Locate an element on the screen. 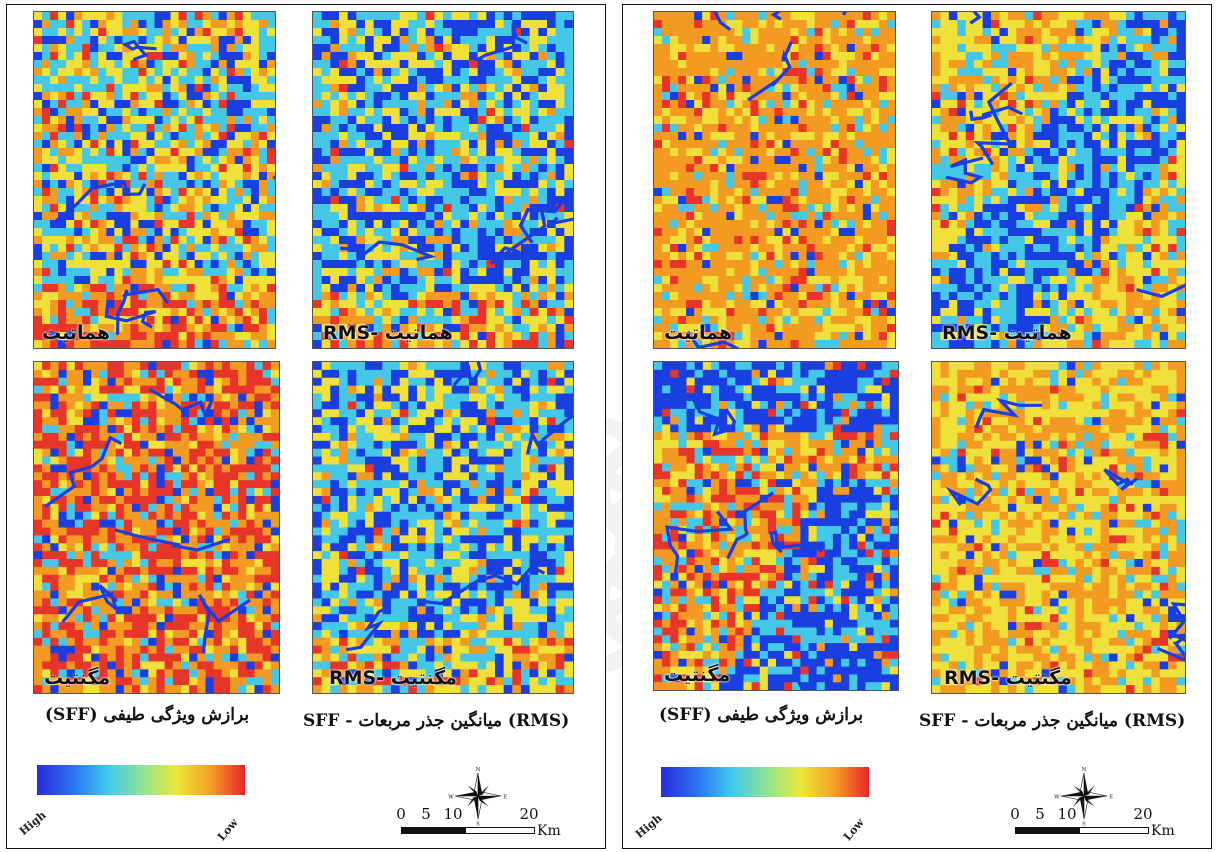 This screenshot has width=1216, height=852. map-rms-magnetite-left: RMS- مگنتیت is located at coordinates (443, 527).